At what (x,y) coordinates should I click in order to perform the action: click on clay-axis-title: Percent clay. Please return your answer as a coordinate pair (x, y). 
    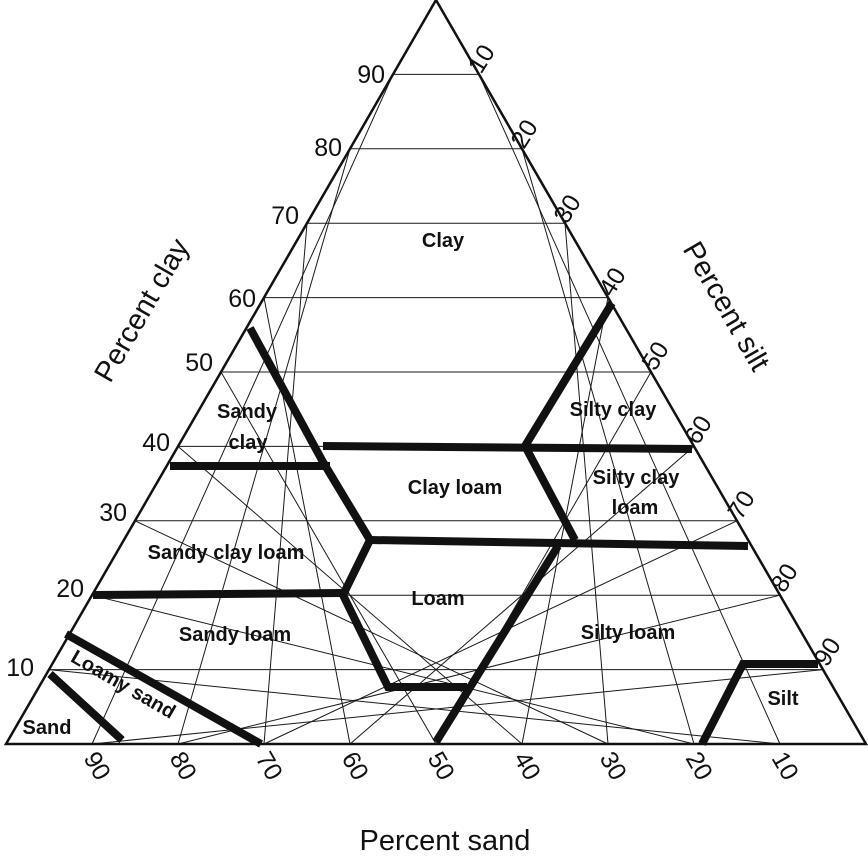
    Looking at the image, I should click on (142, 310).